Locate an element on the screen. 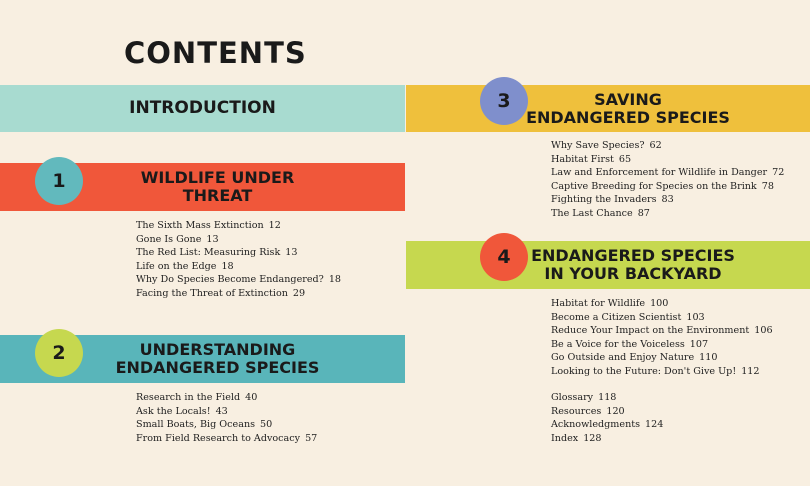 The width and height of the screenshot is (810, 486). toc-entry: Small Boats, Big Oceans 50 is located at coordinates (226, 425).